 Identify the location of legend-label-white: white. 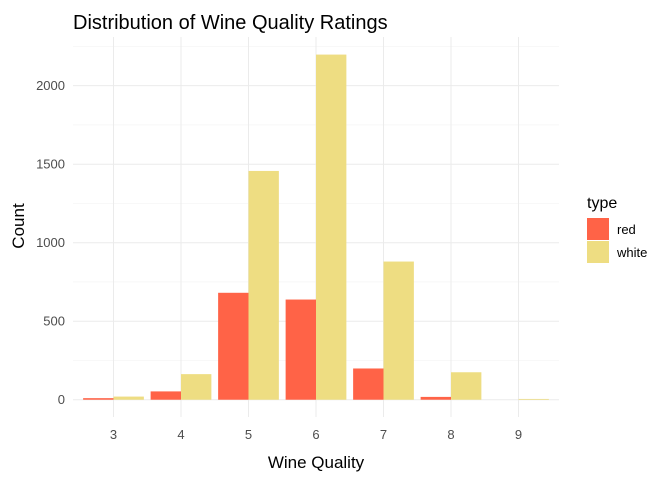
(631, 252).